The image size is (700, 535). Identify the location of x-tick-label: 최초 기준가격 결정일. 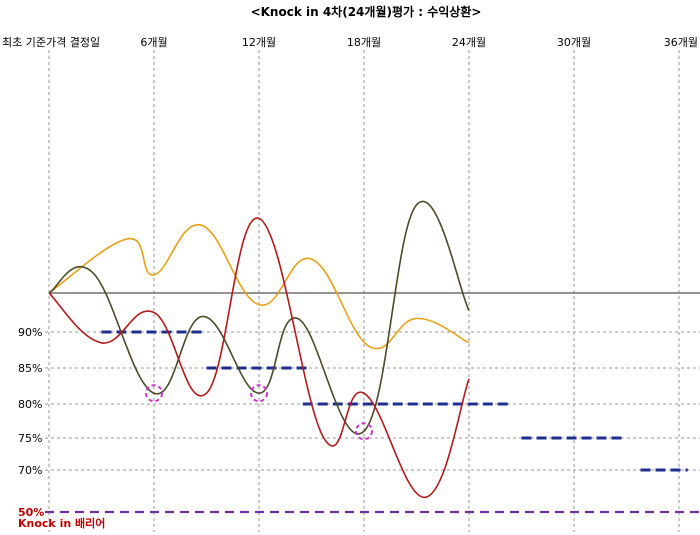
(51, 42).